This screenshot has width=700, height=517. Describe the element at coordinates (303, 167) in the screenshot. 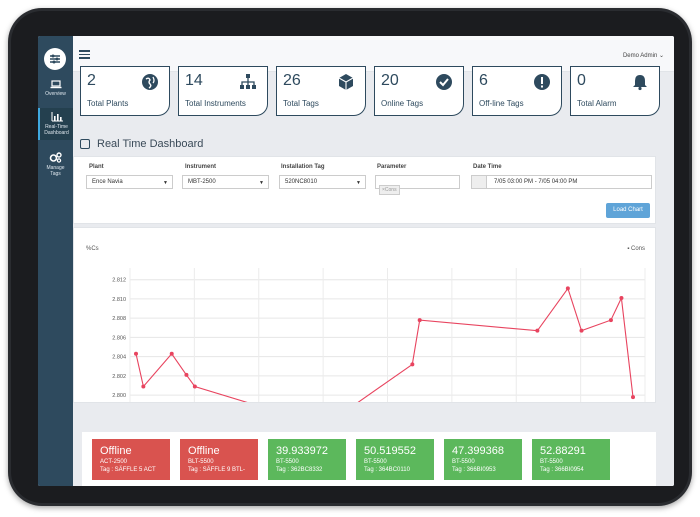

I see `installation-tag-label: Installation Tag` at that location.